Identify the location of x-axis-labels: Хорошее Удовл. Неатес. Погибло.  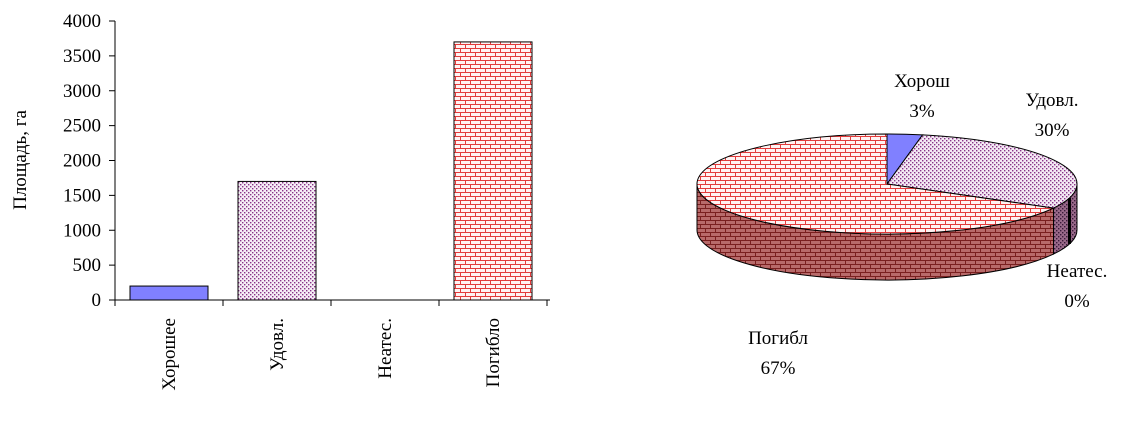
(331, 354).